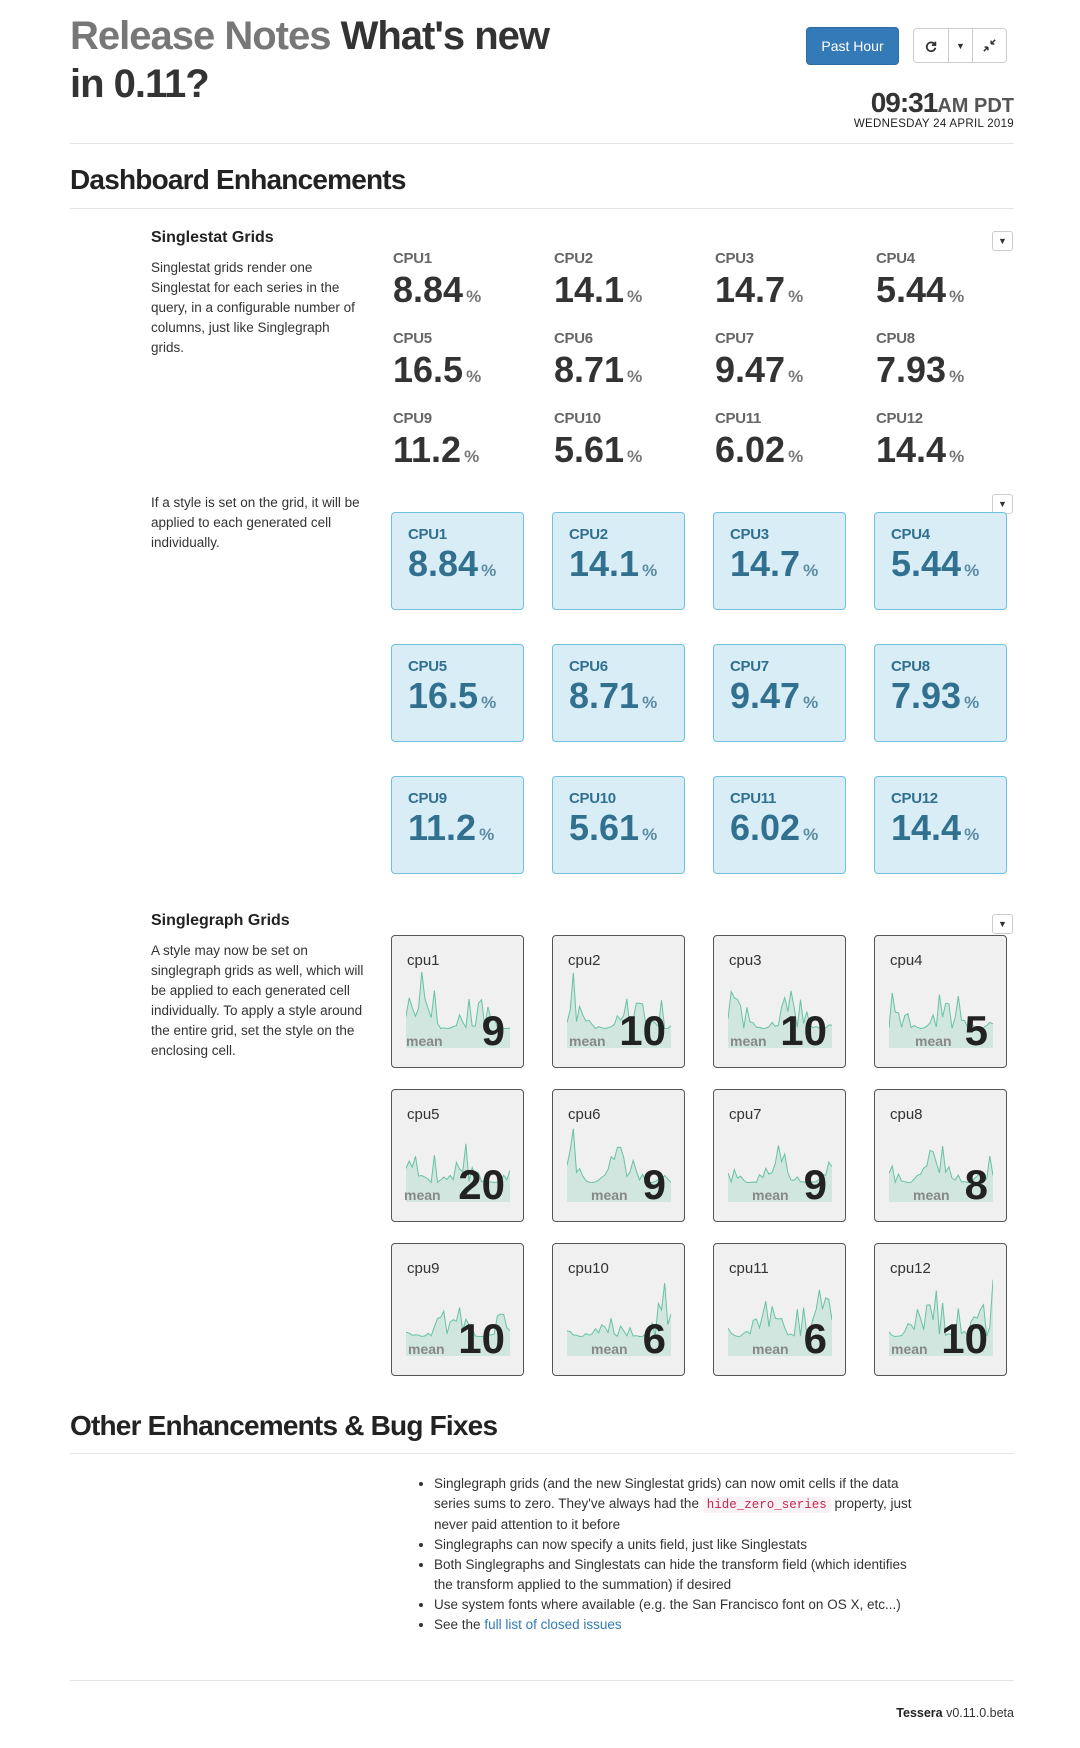 The image size is (1080, 1748). I want to click on singlegraph-cell: cpu10 mean 6, so click(618, 1309).